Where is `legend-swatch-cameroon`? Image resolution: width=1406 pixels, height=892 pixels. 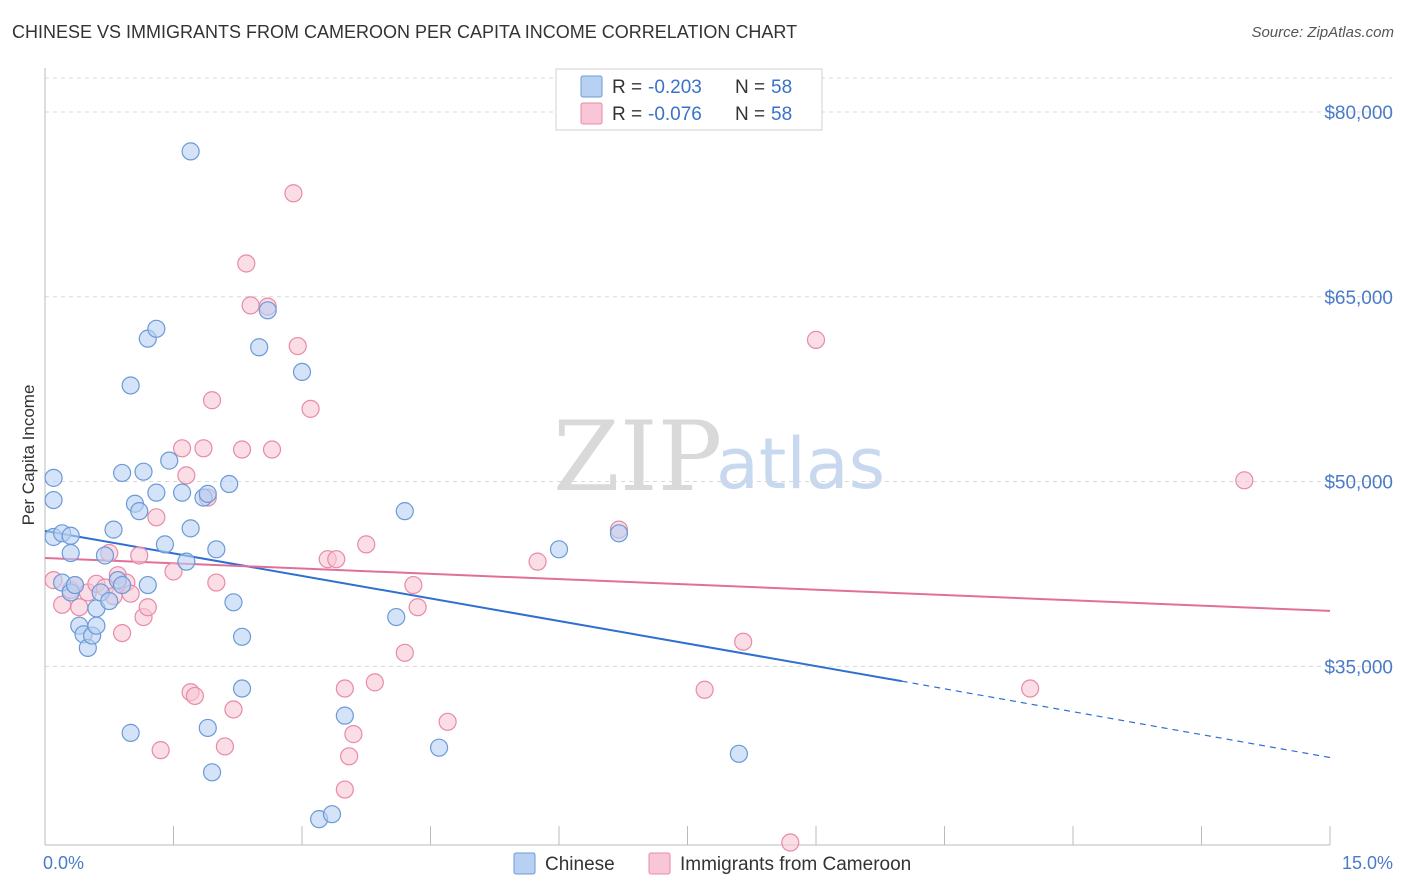
legend-swatch-cameroon is located at coordinates (591, 113).